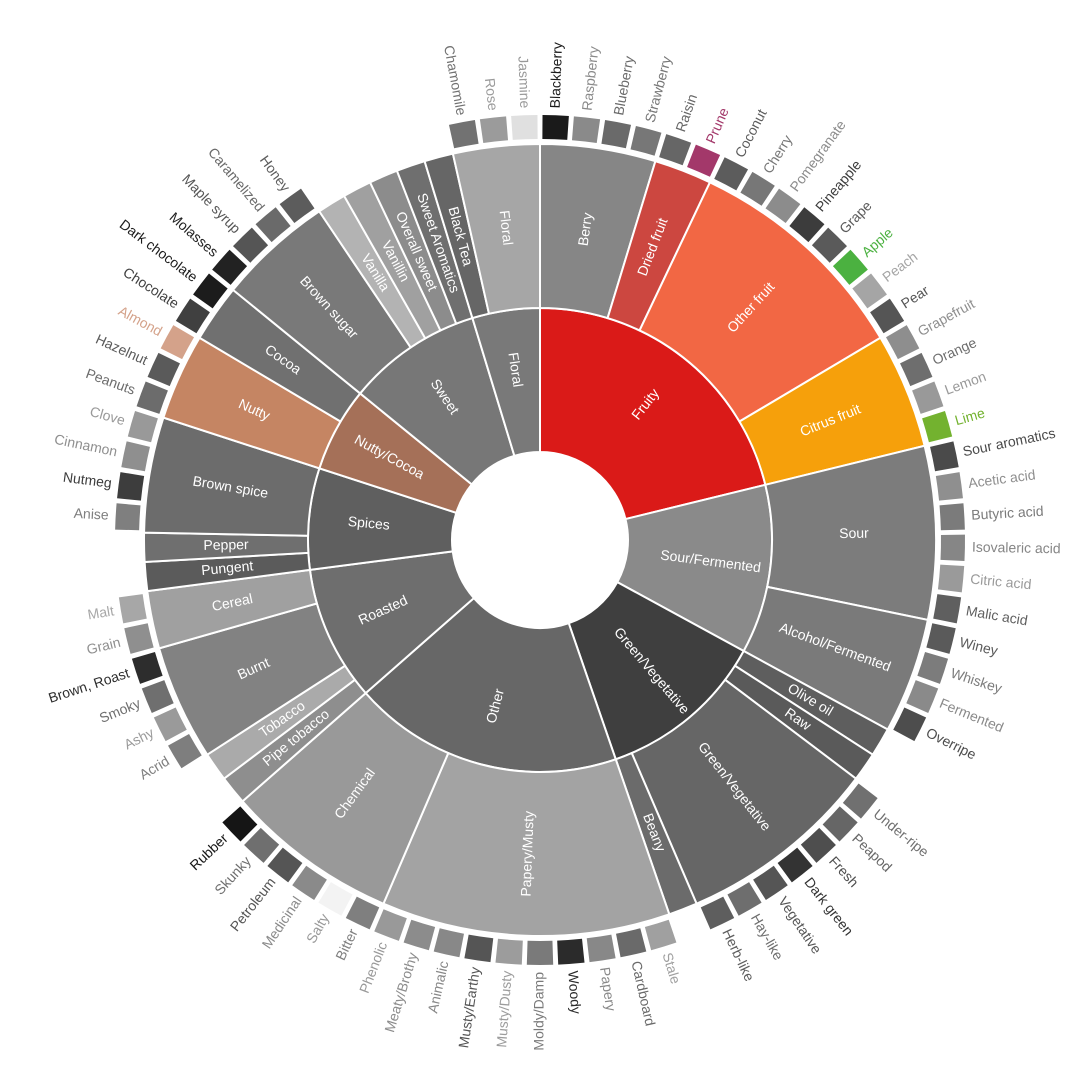 The width and height of the screenshot is (1080, 1080). Describe the element at coordinates (767, 937) in the screenshot. I see `flavor-label: Hay-like` at that location.